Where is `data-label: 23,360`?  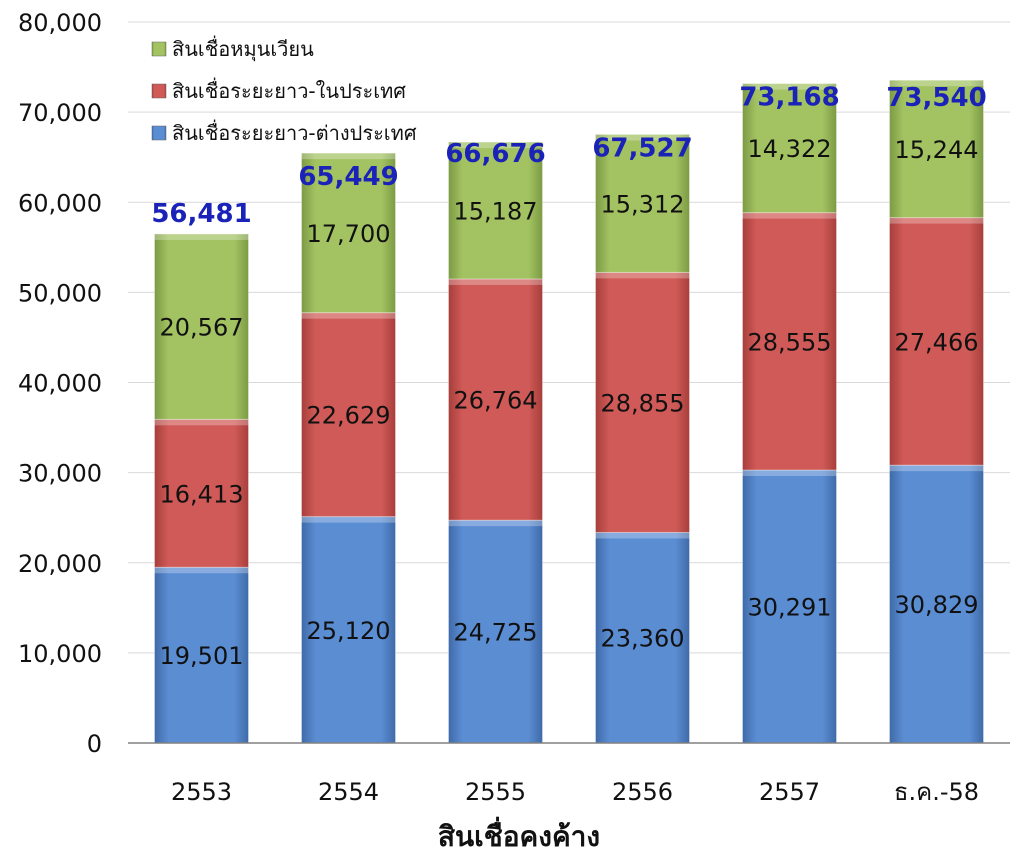
data-label: 23,360 is located at coordinates (643, 639).